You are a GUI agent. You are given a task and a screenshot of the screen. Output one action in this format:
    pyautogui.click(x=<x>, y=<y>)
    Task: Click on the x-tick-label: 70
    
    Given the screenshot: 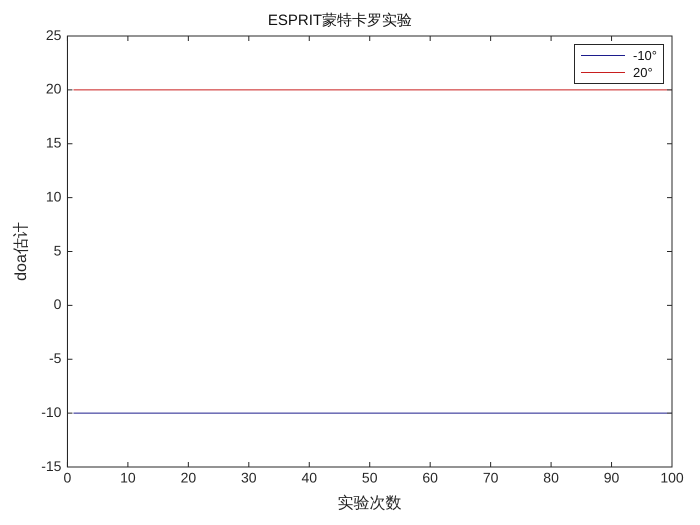 What is the action you would take?
    pyautogui.click(x=490, y=477)
    